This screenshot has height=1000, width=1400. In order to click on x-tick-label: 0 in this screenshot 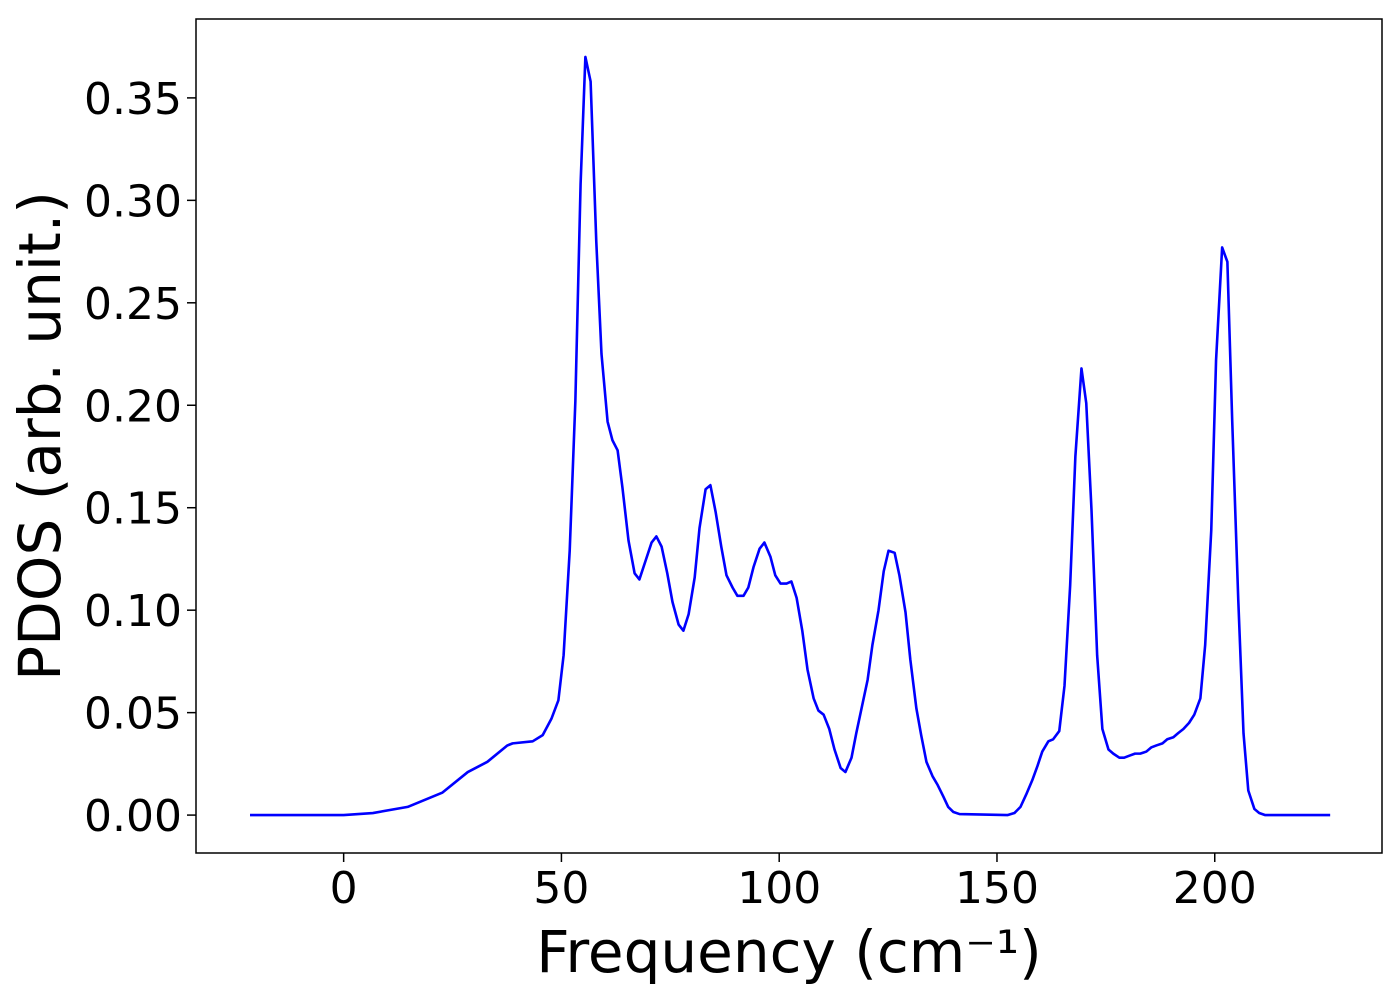, I will do `click(344, 888)`.